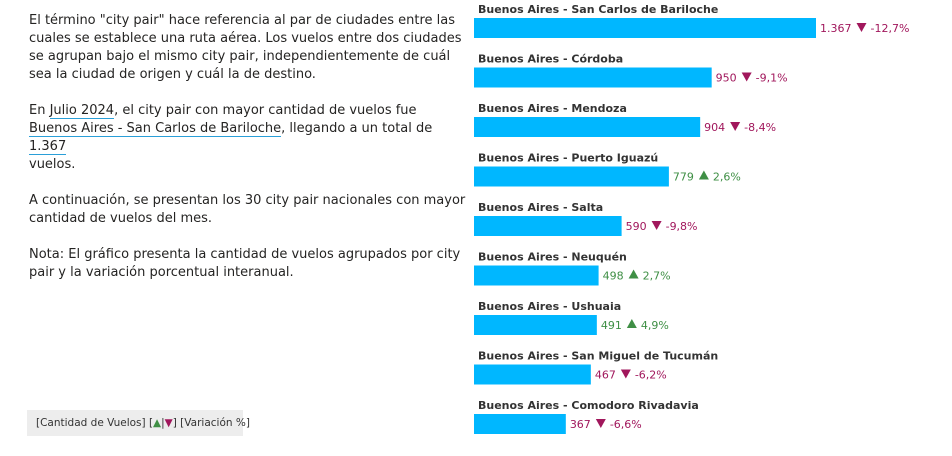 Image resolution: width=952 pixels, height=456 pixels. What do you see at coordinates (552, 257) in the screenshot?
I see `category-label: Buenos Aires - Neuquén` at bounding box center [552, 257].